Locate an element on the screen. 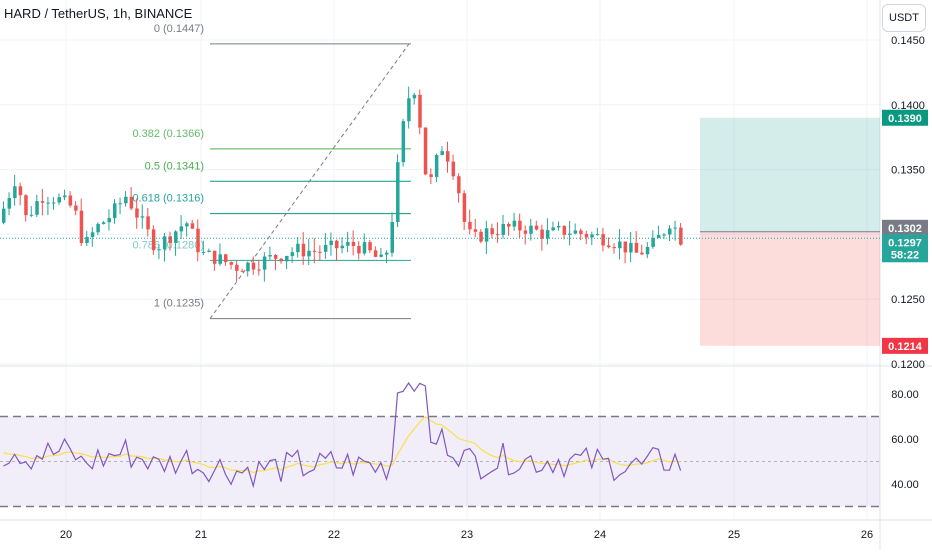  price-tick-label: 0.1350 is located at coordinates (908, 171).